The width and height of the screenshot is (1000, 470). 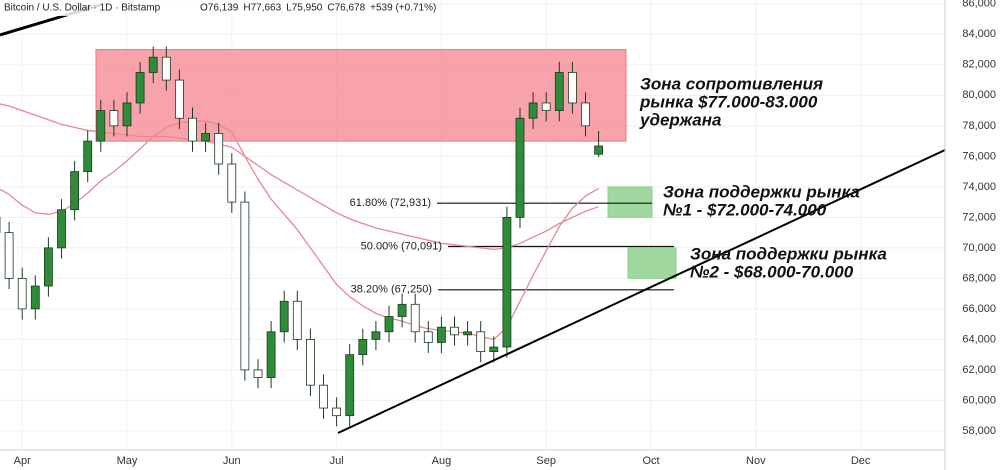 I want to click on y-tick-label: 60,000, so click(x=979, y=400).